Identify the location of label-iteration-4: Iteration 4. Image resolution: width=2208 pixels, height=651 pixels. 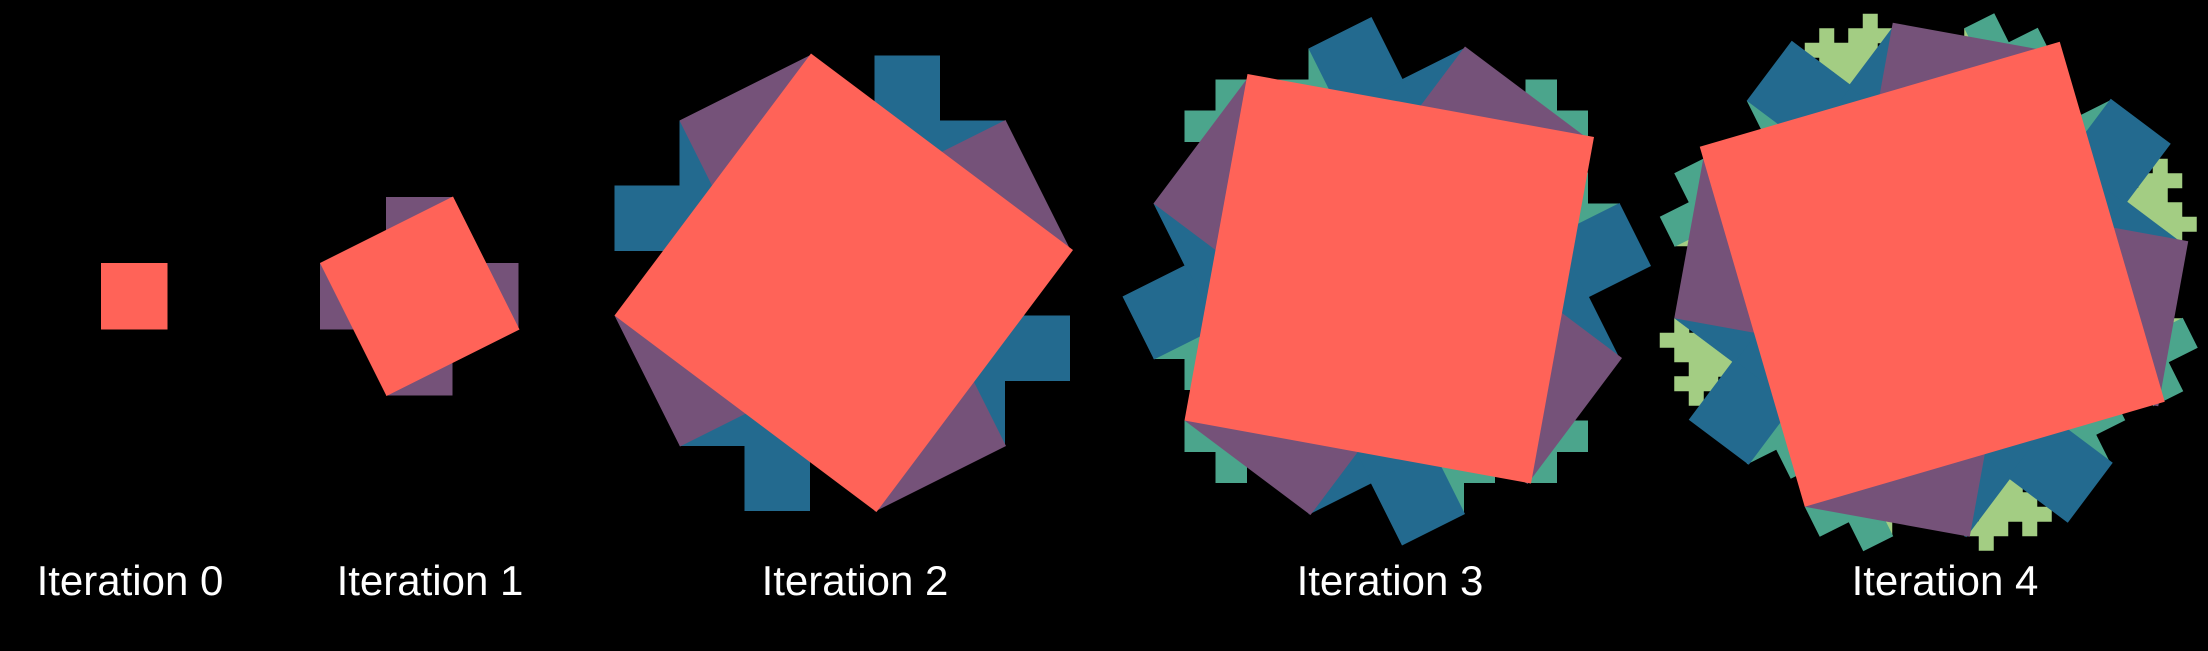
(1945, 580).